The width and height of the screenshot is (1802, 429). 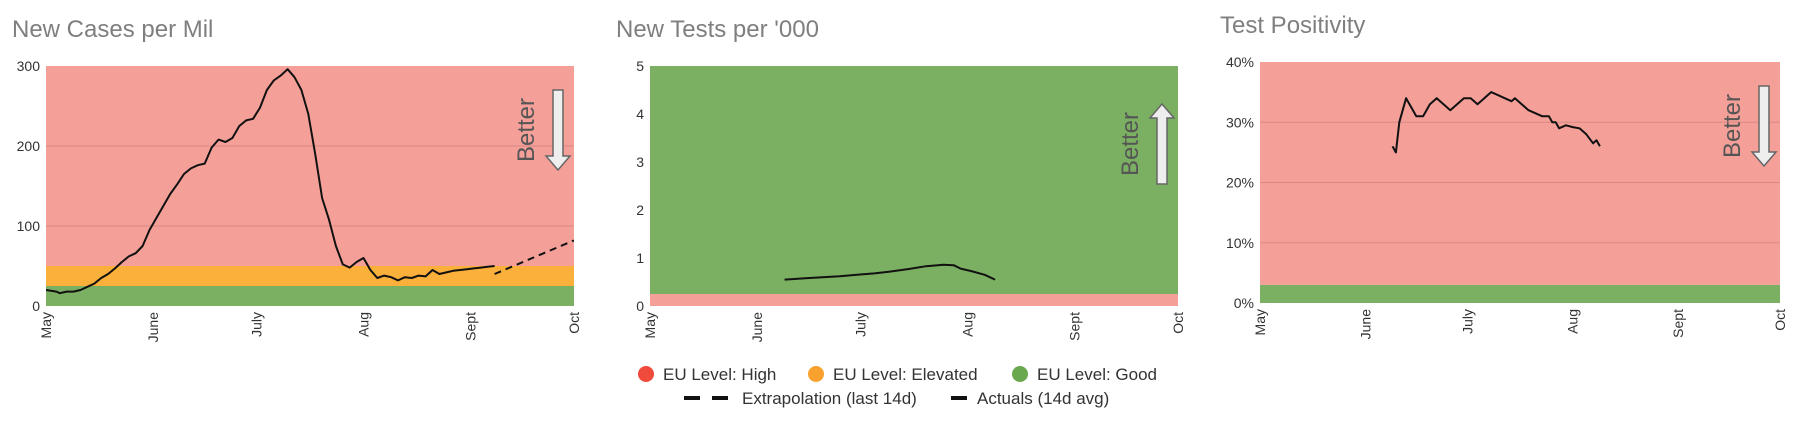 I want to click on chart-y-ticks: 0 1 2 3 4 5, so click(x=640, y=186).